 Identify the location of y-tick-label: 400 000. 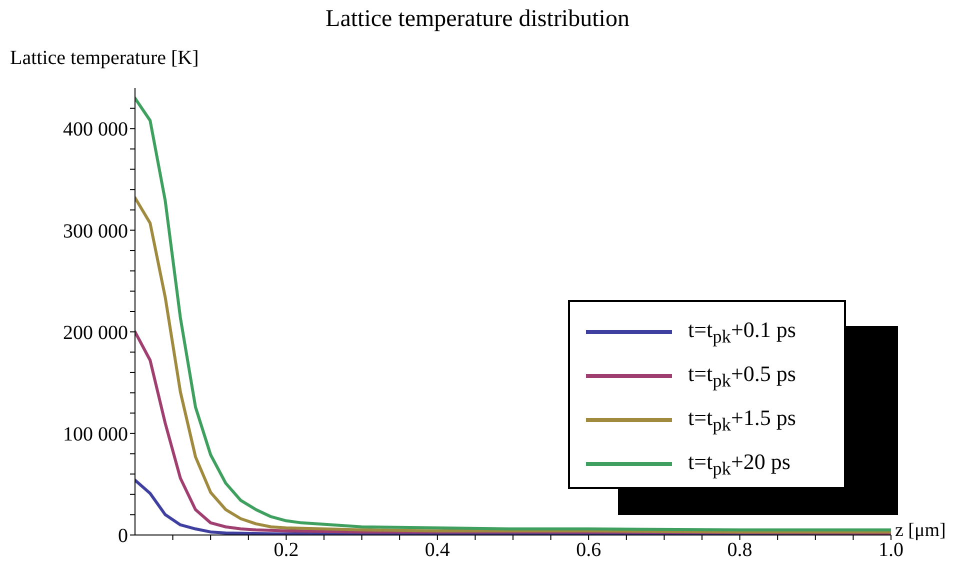
(95, 129).